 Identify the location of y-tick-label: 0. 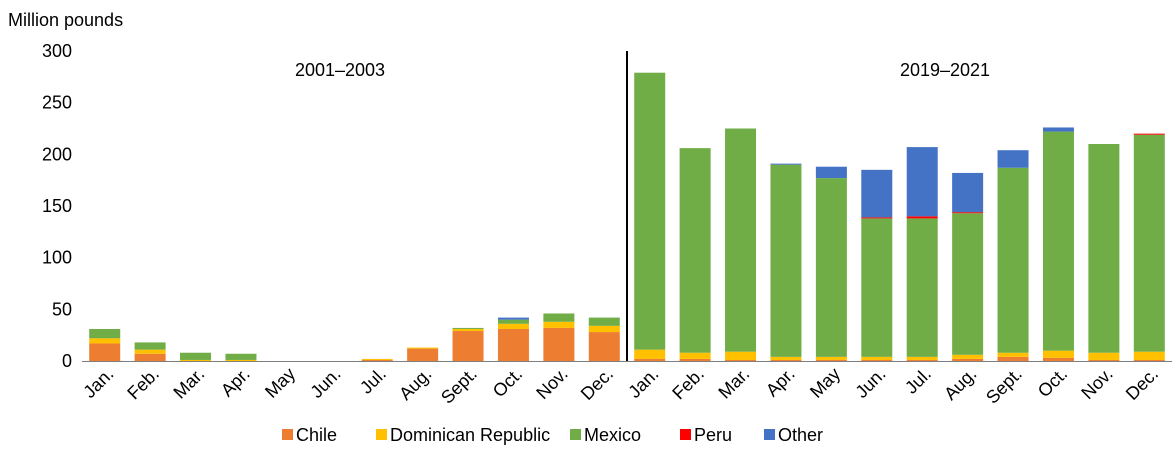
(67, 361).